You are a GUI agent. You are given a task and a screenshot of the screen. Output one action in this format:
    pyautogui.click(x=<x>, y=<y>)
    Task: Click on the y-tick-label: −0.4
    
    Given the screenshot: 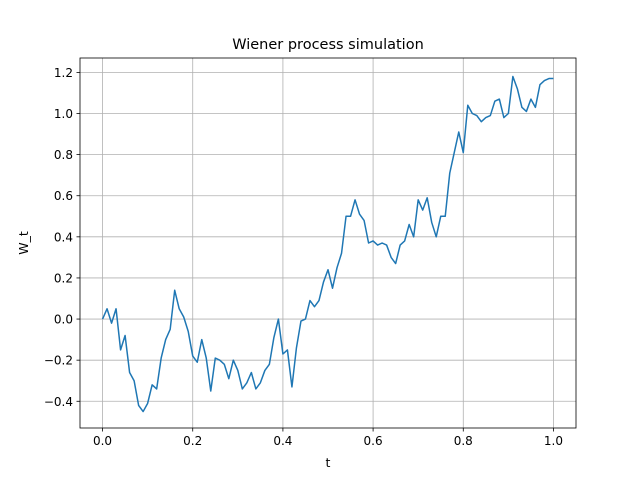 What is the action you would take?
    pyautogui.click(x=58, y=402)
    